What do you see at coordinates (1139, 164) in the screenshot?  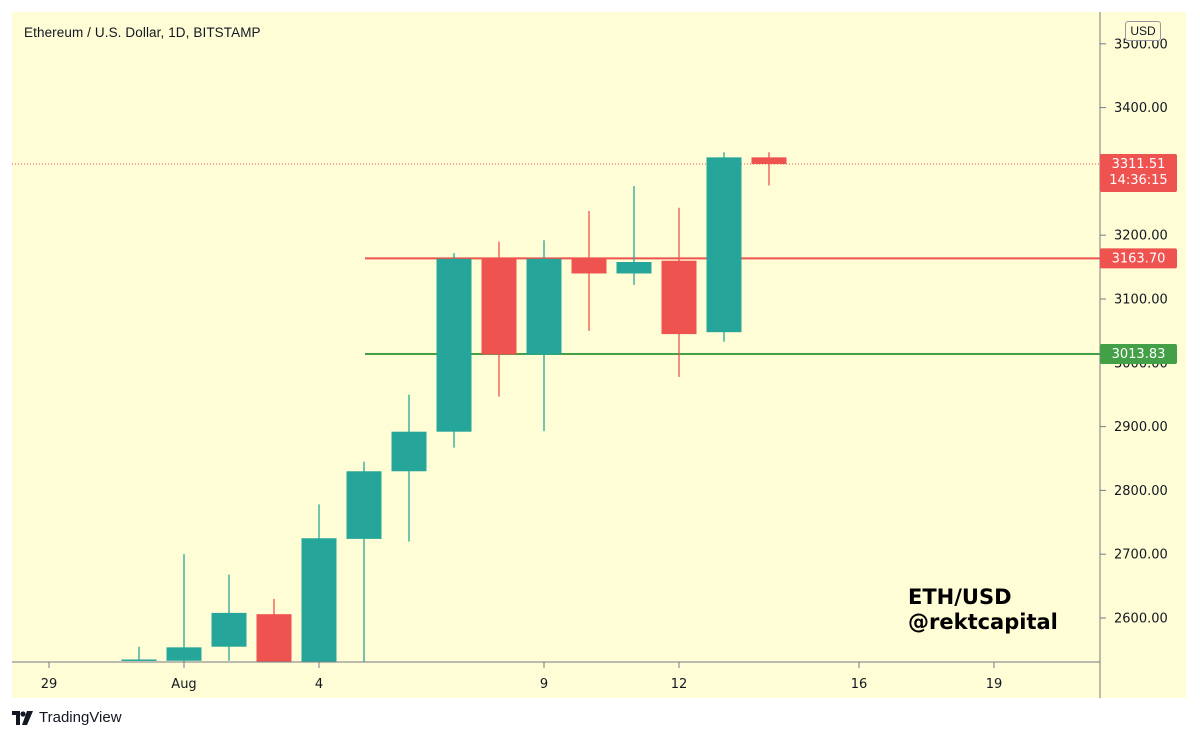 I see `current-price-tag-text: 3311.51` at bounding box center [1139, 164].